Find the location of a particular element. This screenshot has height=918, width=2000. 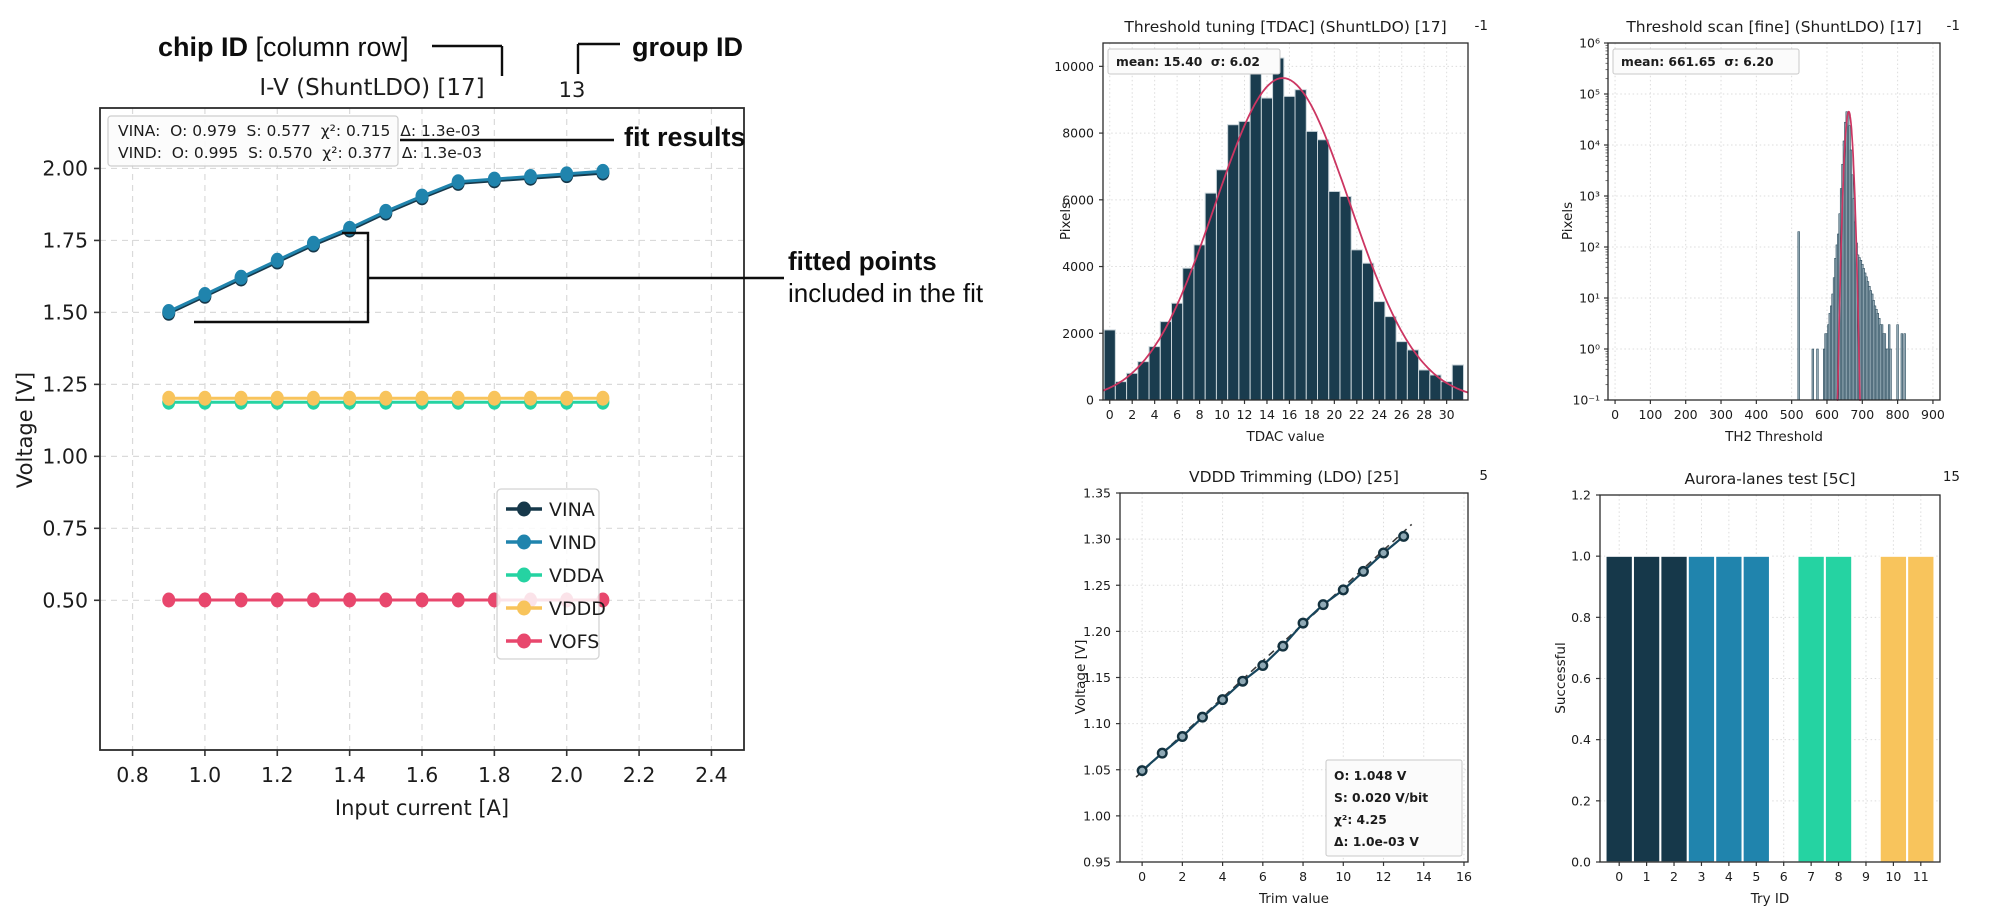

svg-text: 200 is located at coordinates (1686, 414).